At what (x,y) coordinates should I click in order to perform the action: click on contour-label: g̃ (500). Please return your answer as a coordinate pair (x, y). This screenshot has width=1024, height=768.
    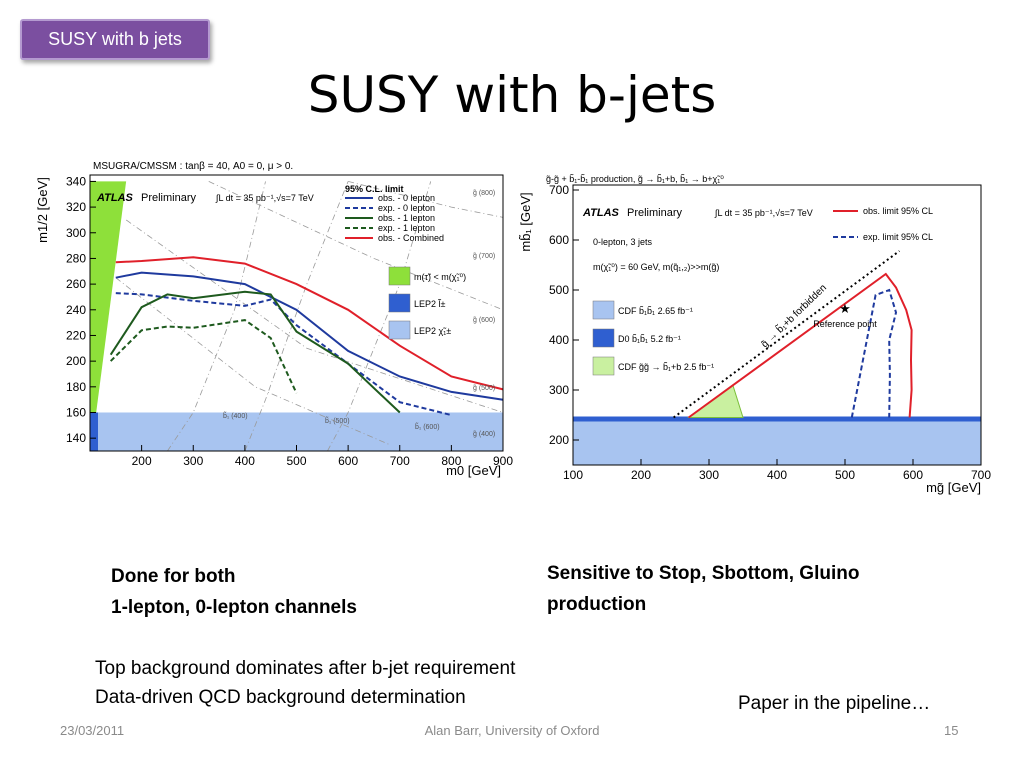
    Looking at the image, I should click on (484, 388).